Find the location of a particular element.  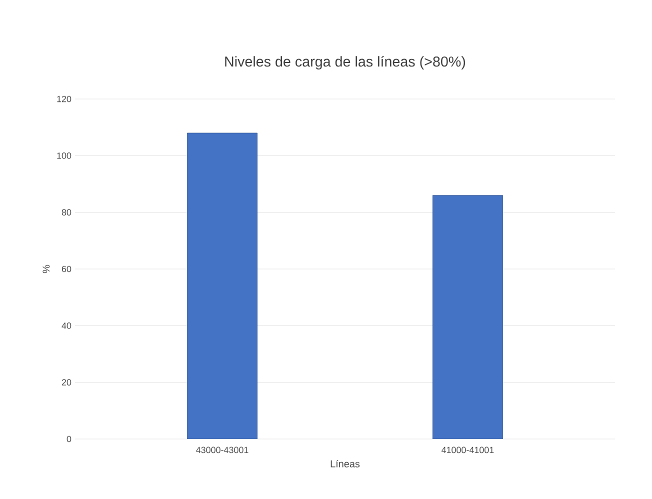

y-tick-label: 0 is located at coordinates (69, 439).